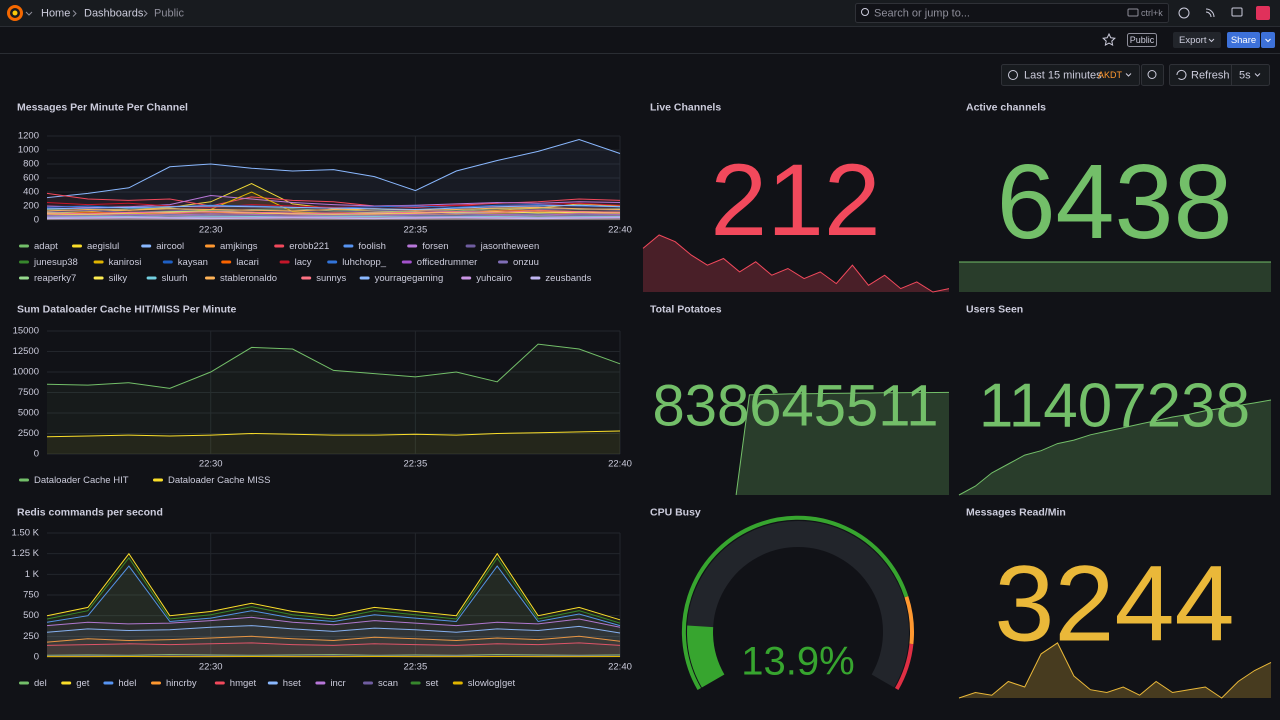 This screenshot has height=720, width=1280. I want to click on export-button, so click(1197, 40).